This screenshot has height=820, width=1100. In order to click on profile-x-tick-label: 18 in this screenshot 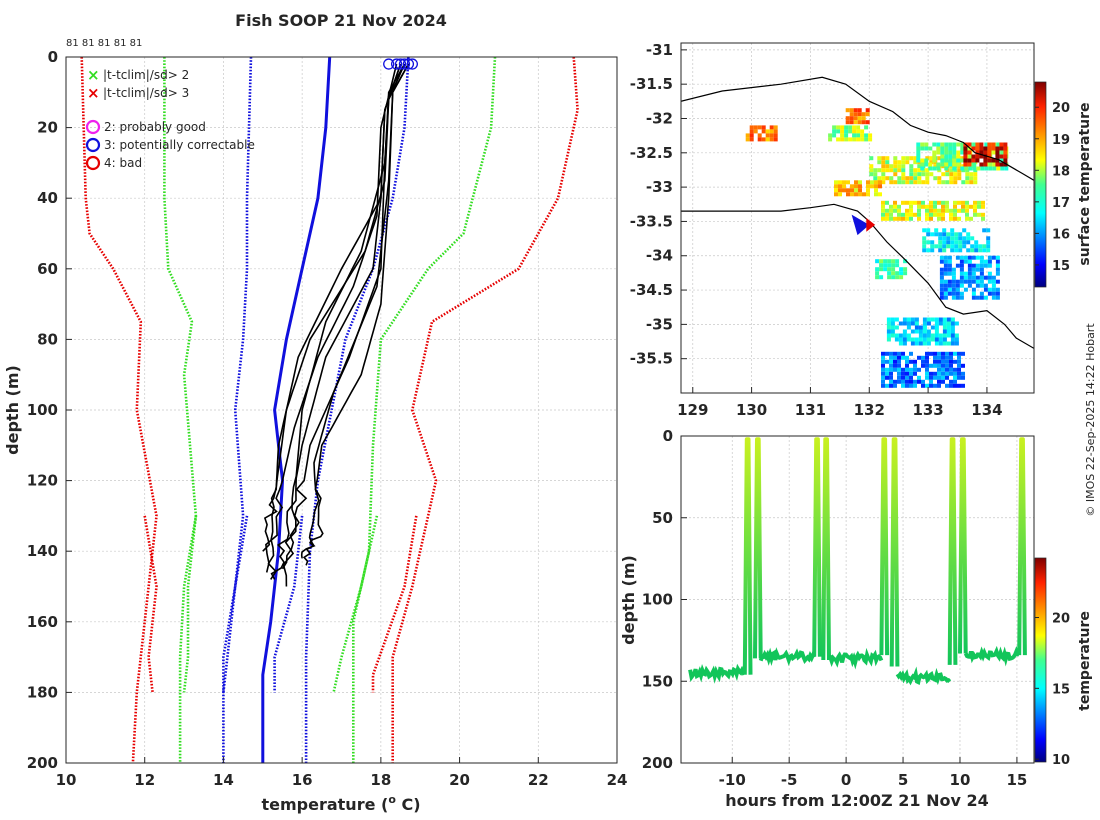, I will do `click(380, 780)`.